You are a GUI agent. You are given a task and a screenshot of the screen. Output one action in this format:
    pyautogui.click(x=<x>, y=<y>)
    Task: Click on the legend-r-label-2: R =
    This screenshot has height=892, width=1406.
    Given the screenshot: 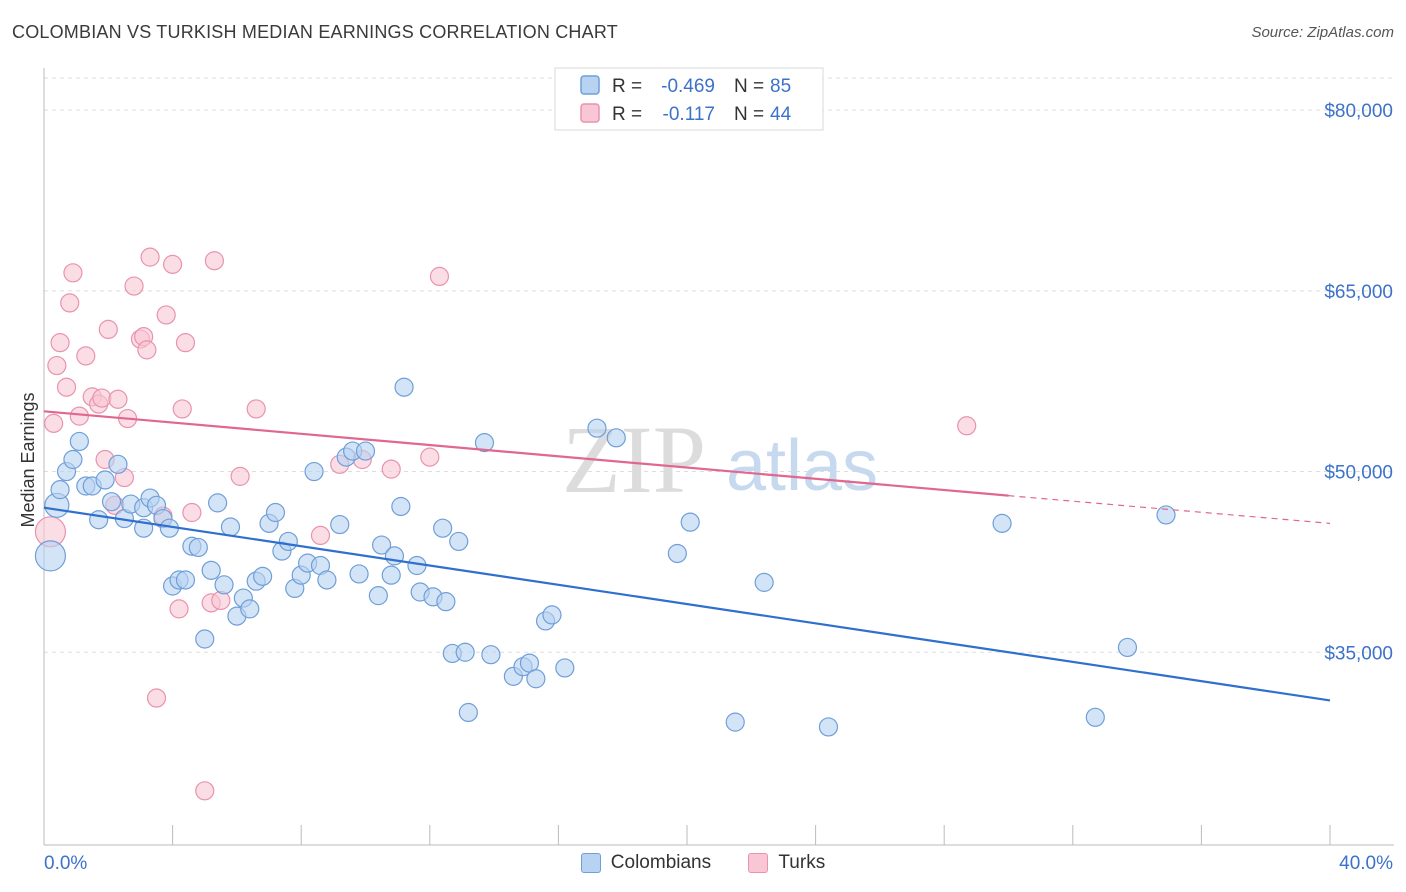 What is the action you would take?
    pyautogui.click(x=627, y=114)
    